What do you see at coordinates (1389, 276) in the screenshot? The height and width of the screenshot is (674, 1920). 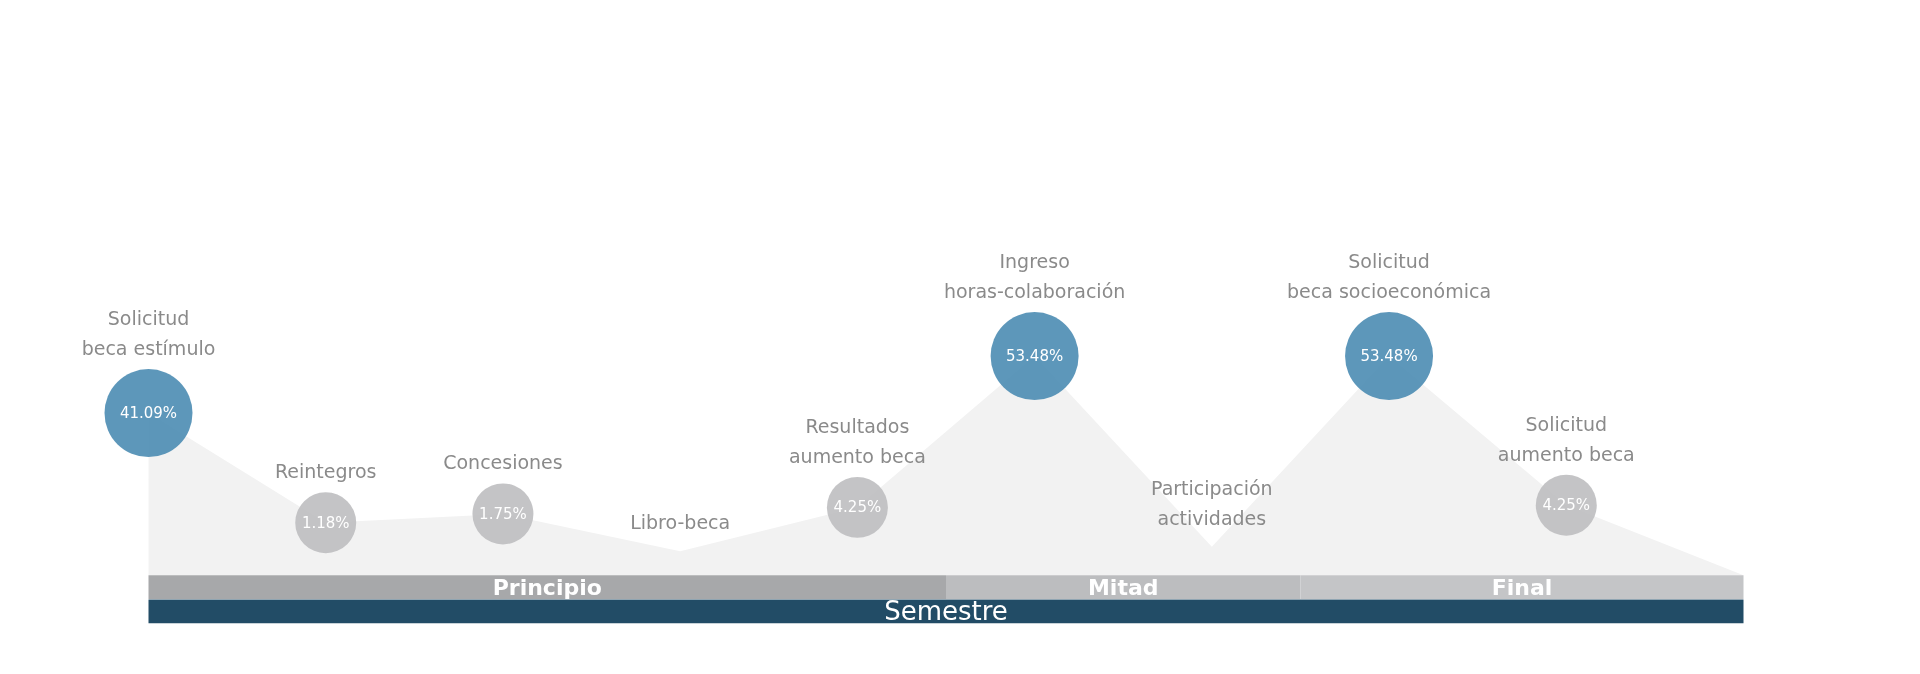 I see `x-tick-label: Solicitud beca socioeconómica` at bounding box center [1389, 276].